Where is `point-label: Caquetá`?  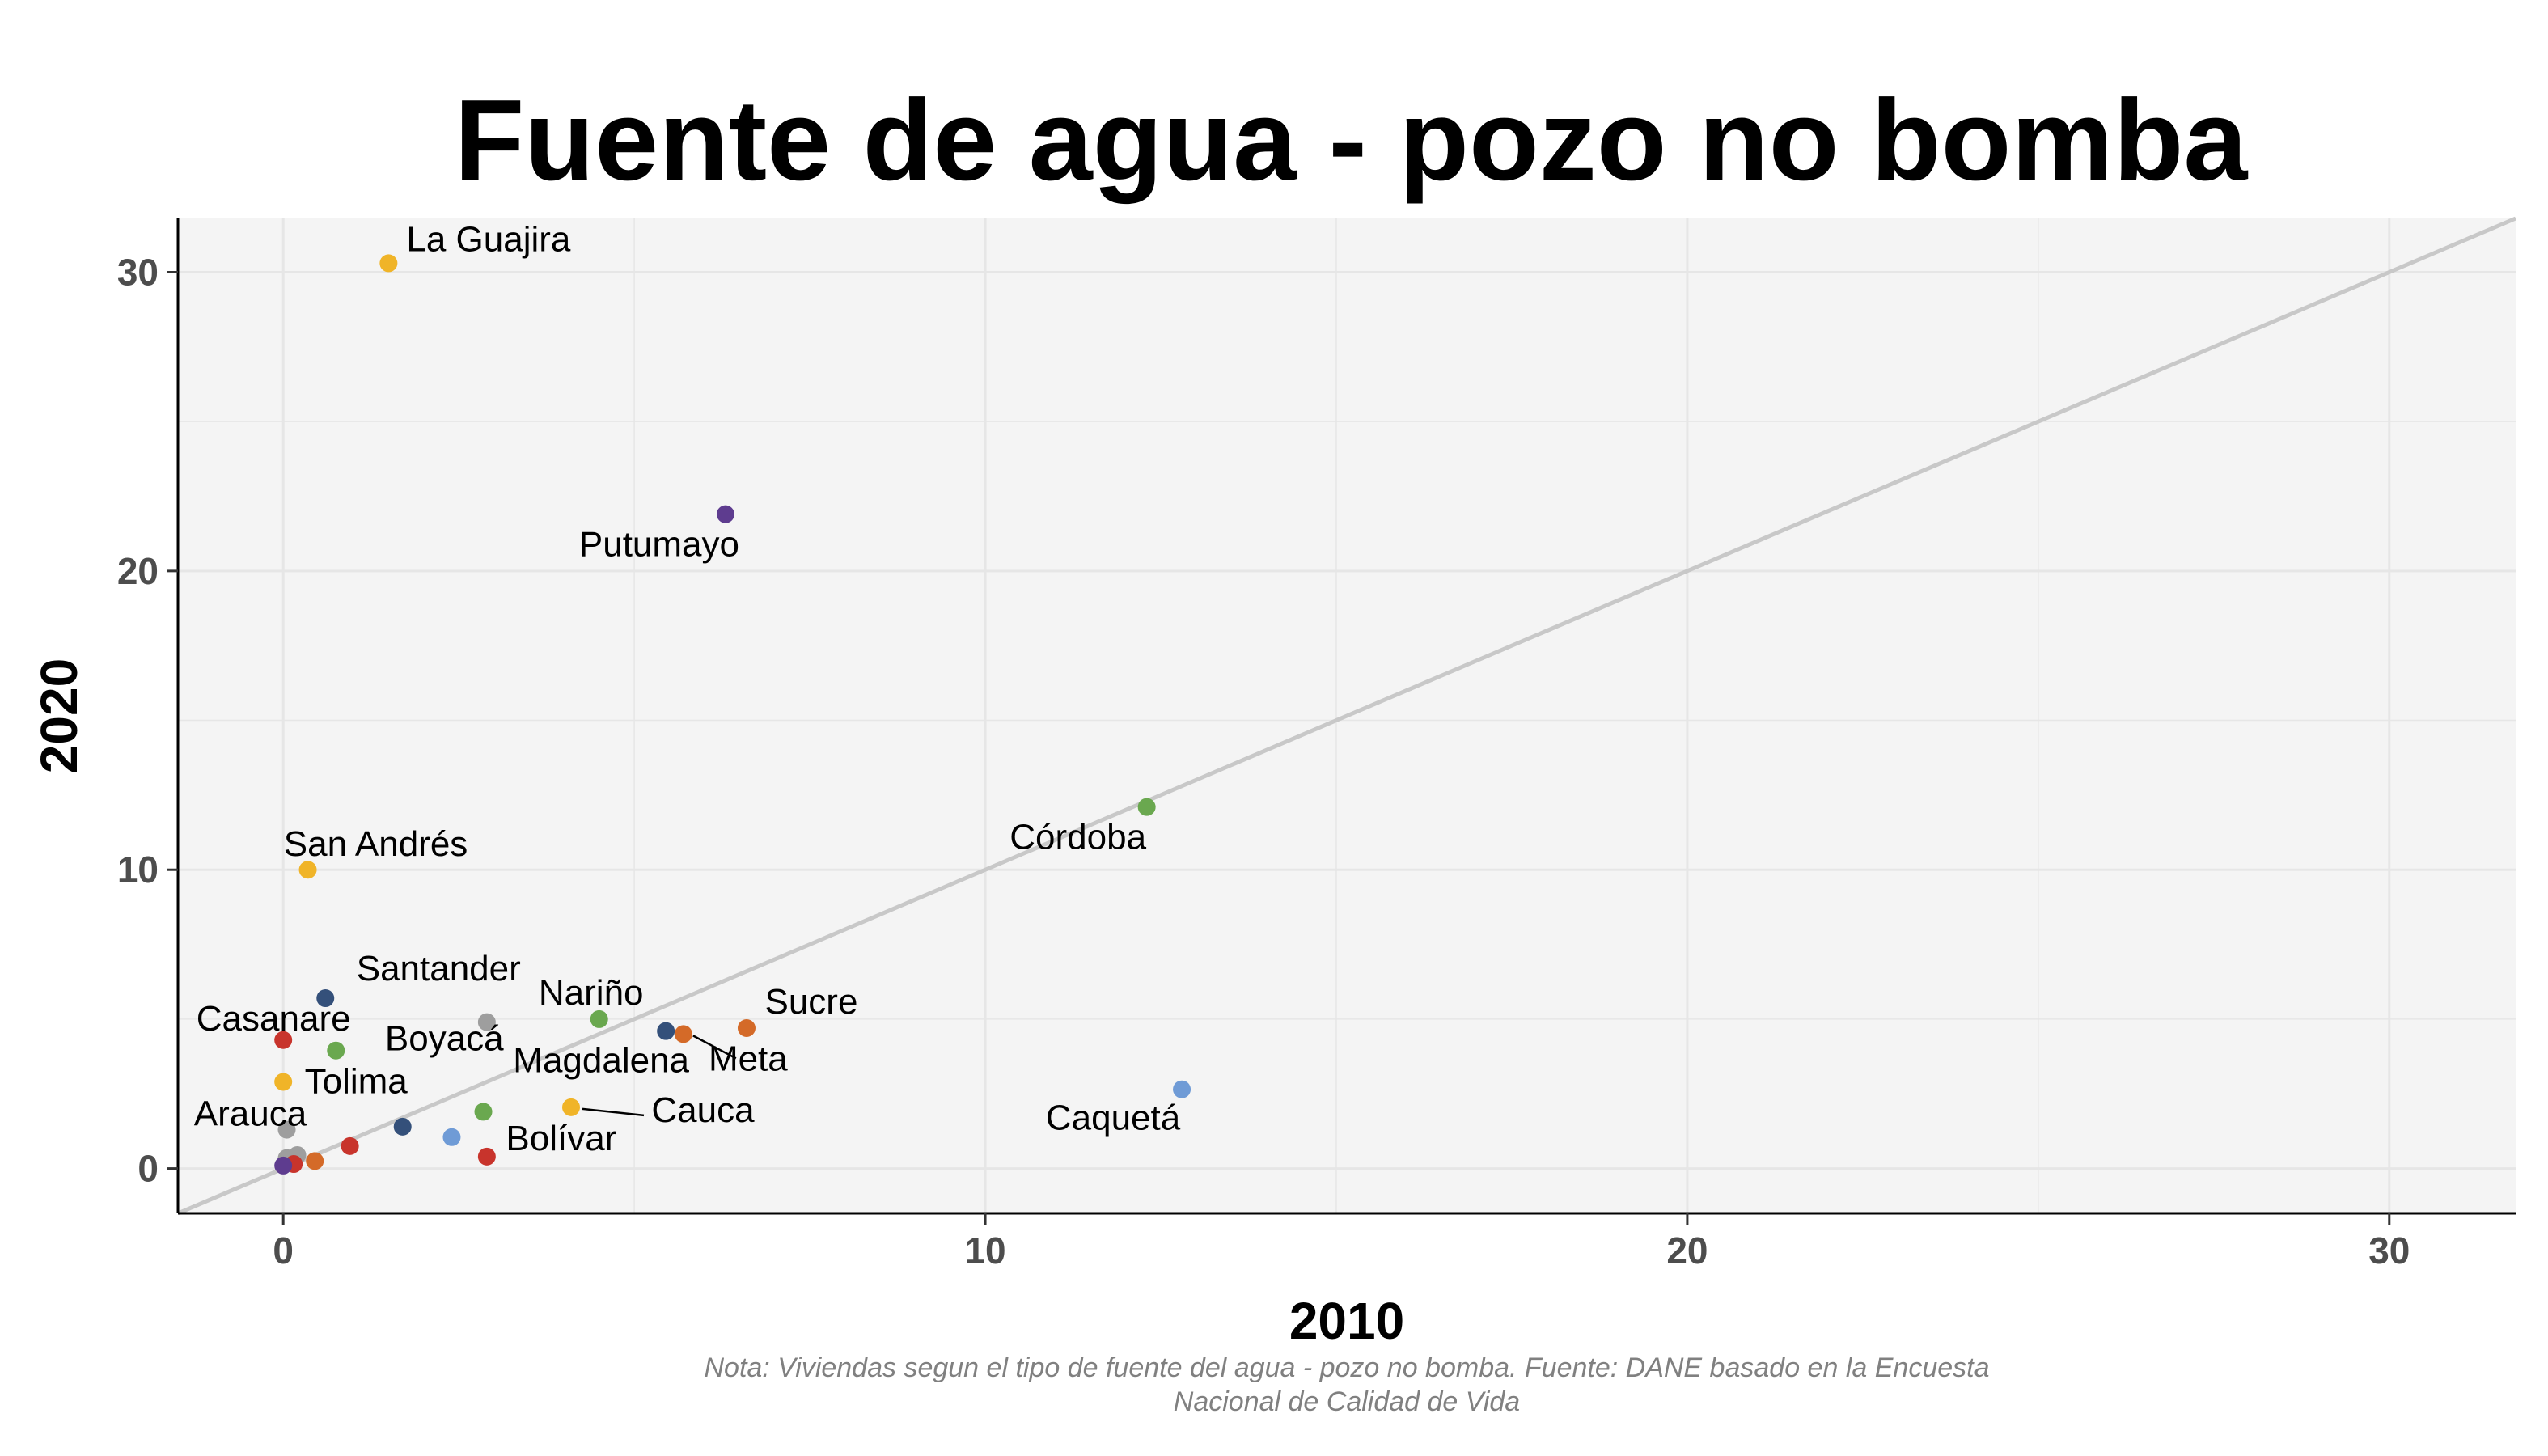
point-label: Caquetá is located at coordinates (1113, 1118).